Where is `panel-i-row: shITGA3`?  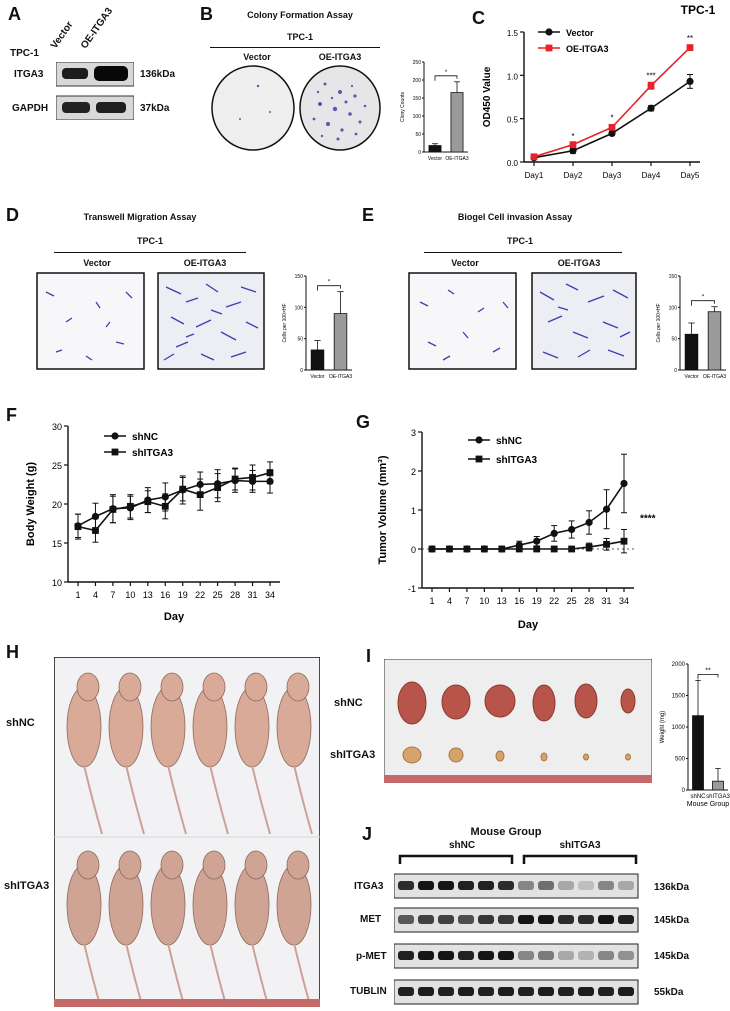
panel-i-row: shITGA3 is located at coordinates (353, 755).